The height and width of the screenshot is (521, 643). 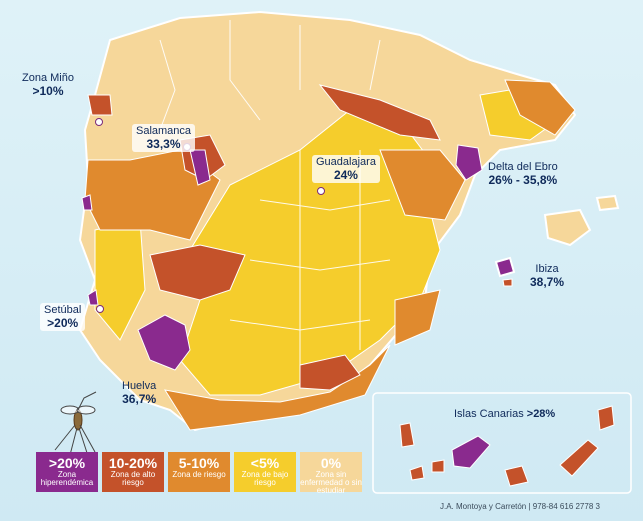 What do you see at coordinates (505, 267) in the screenshot?
I see `ibiza` at bounding box center [505, 267].